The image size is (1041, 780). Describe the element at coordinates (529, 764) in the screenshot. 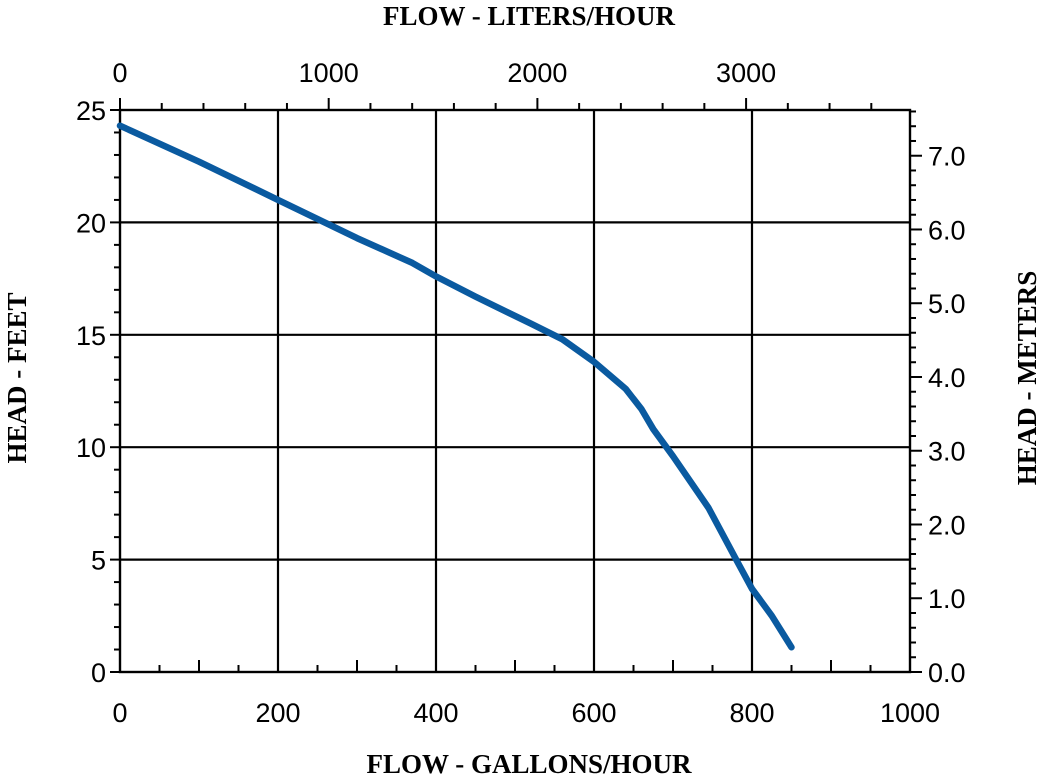

I see `x-axis-label: FLOW - GALLONS/HOUR` at that location.